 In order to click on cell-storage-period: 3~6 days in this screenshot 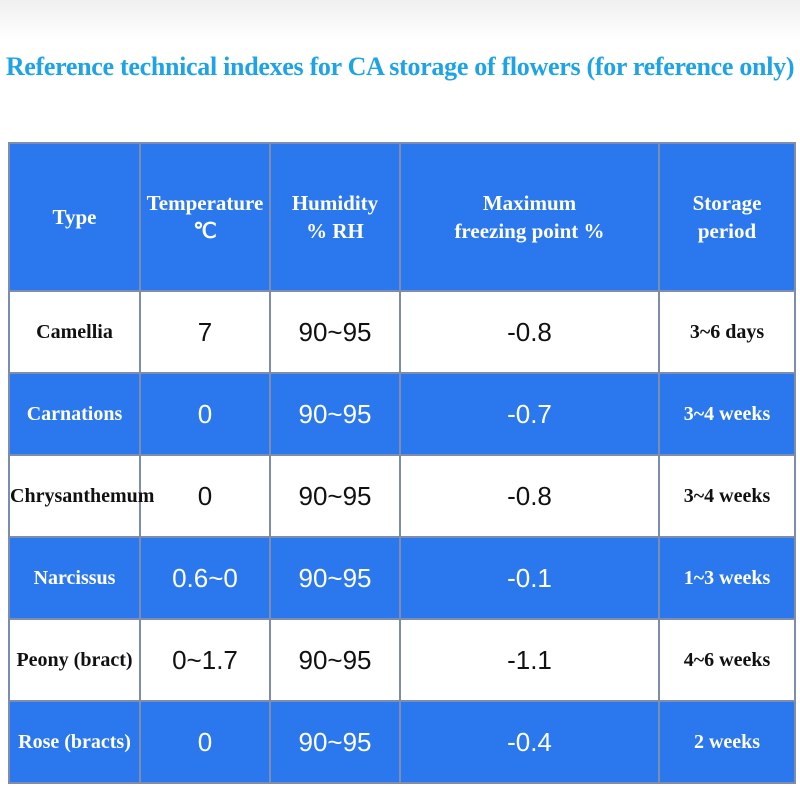, I will do `click(727, 332)`.